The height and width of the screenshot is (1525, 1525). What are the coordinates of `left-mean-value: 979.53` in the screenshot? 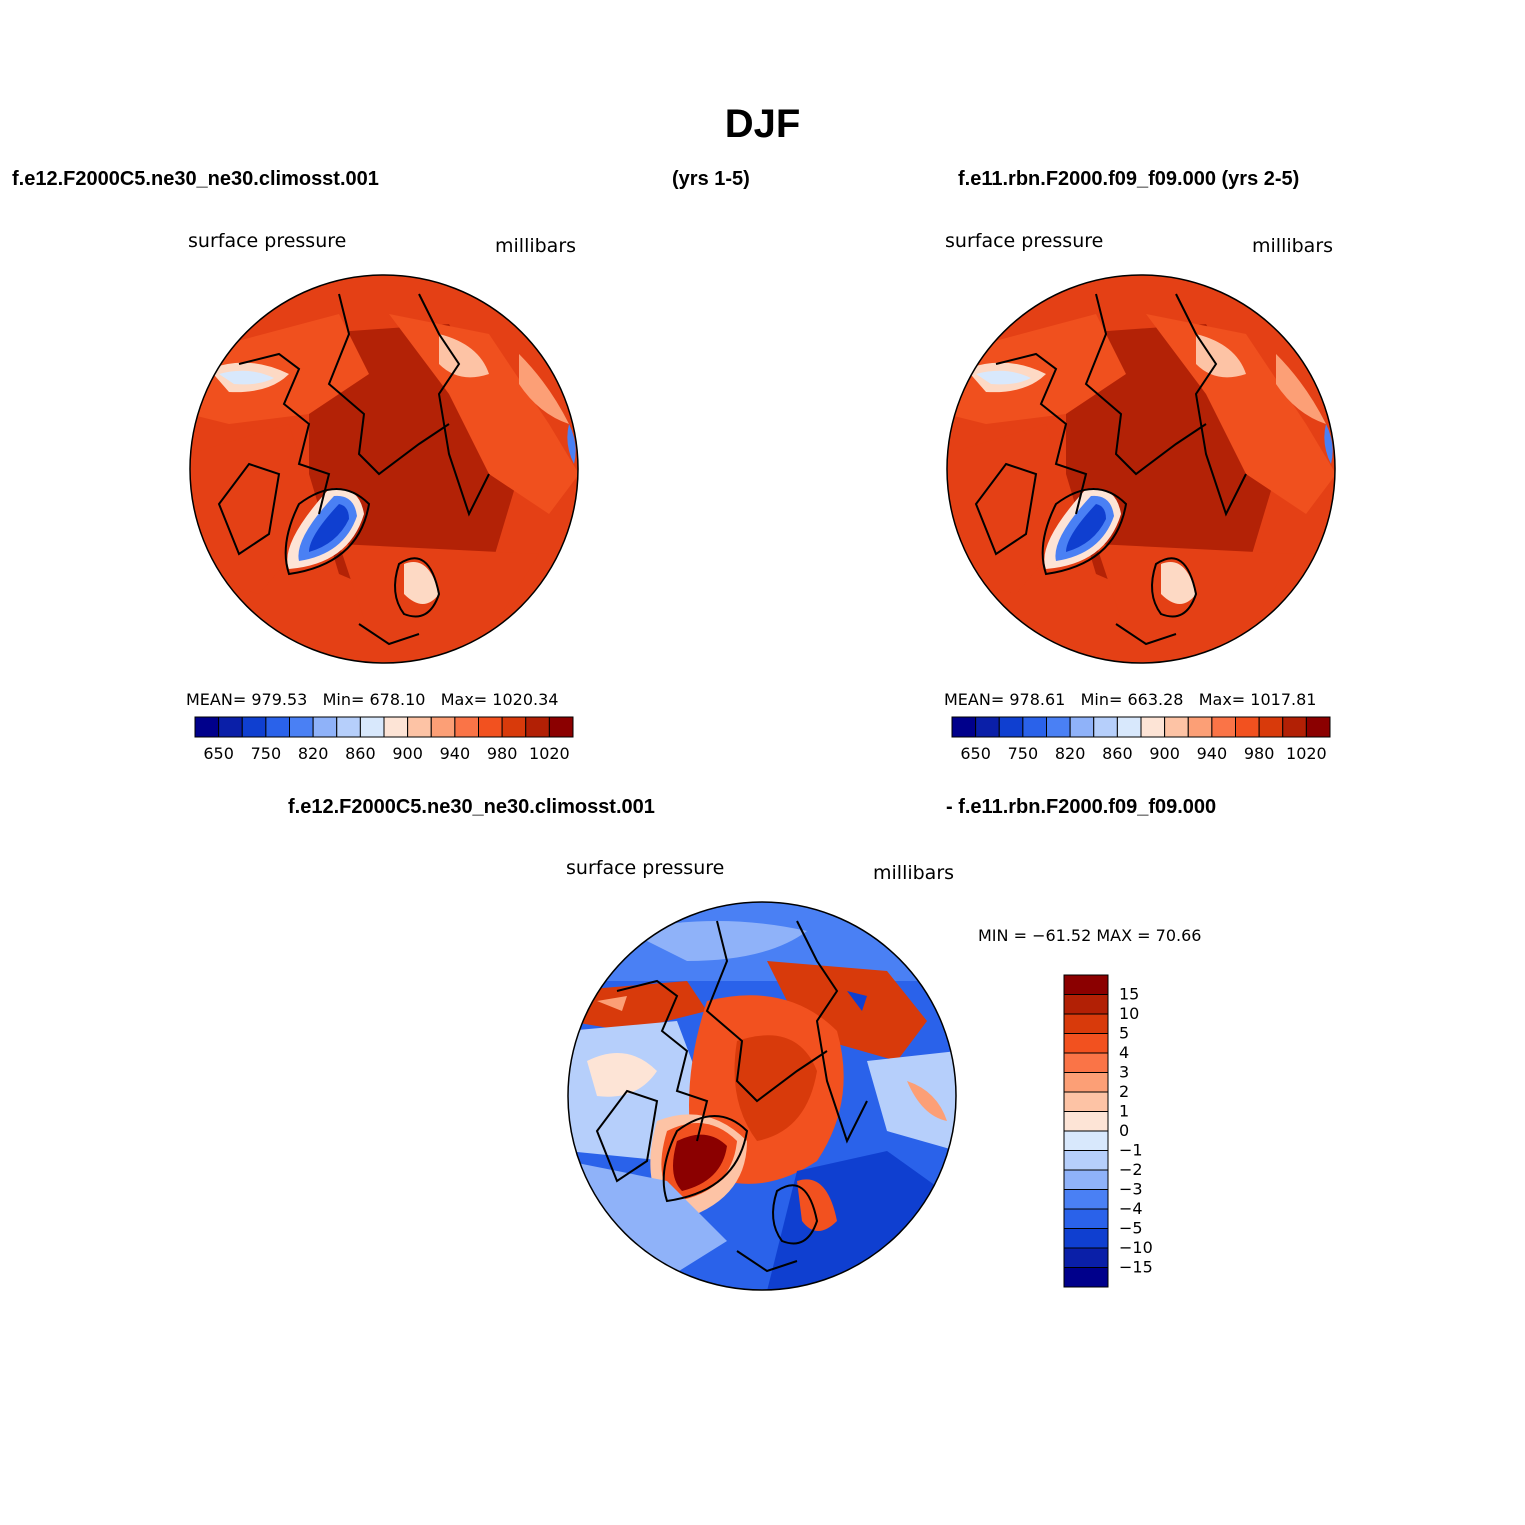 It's located at (279, 699).